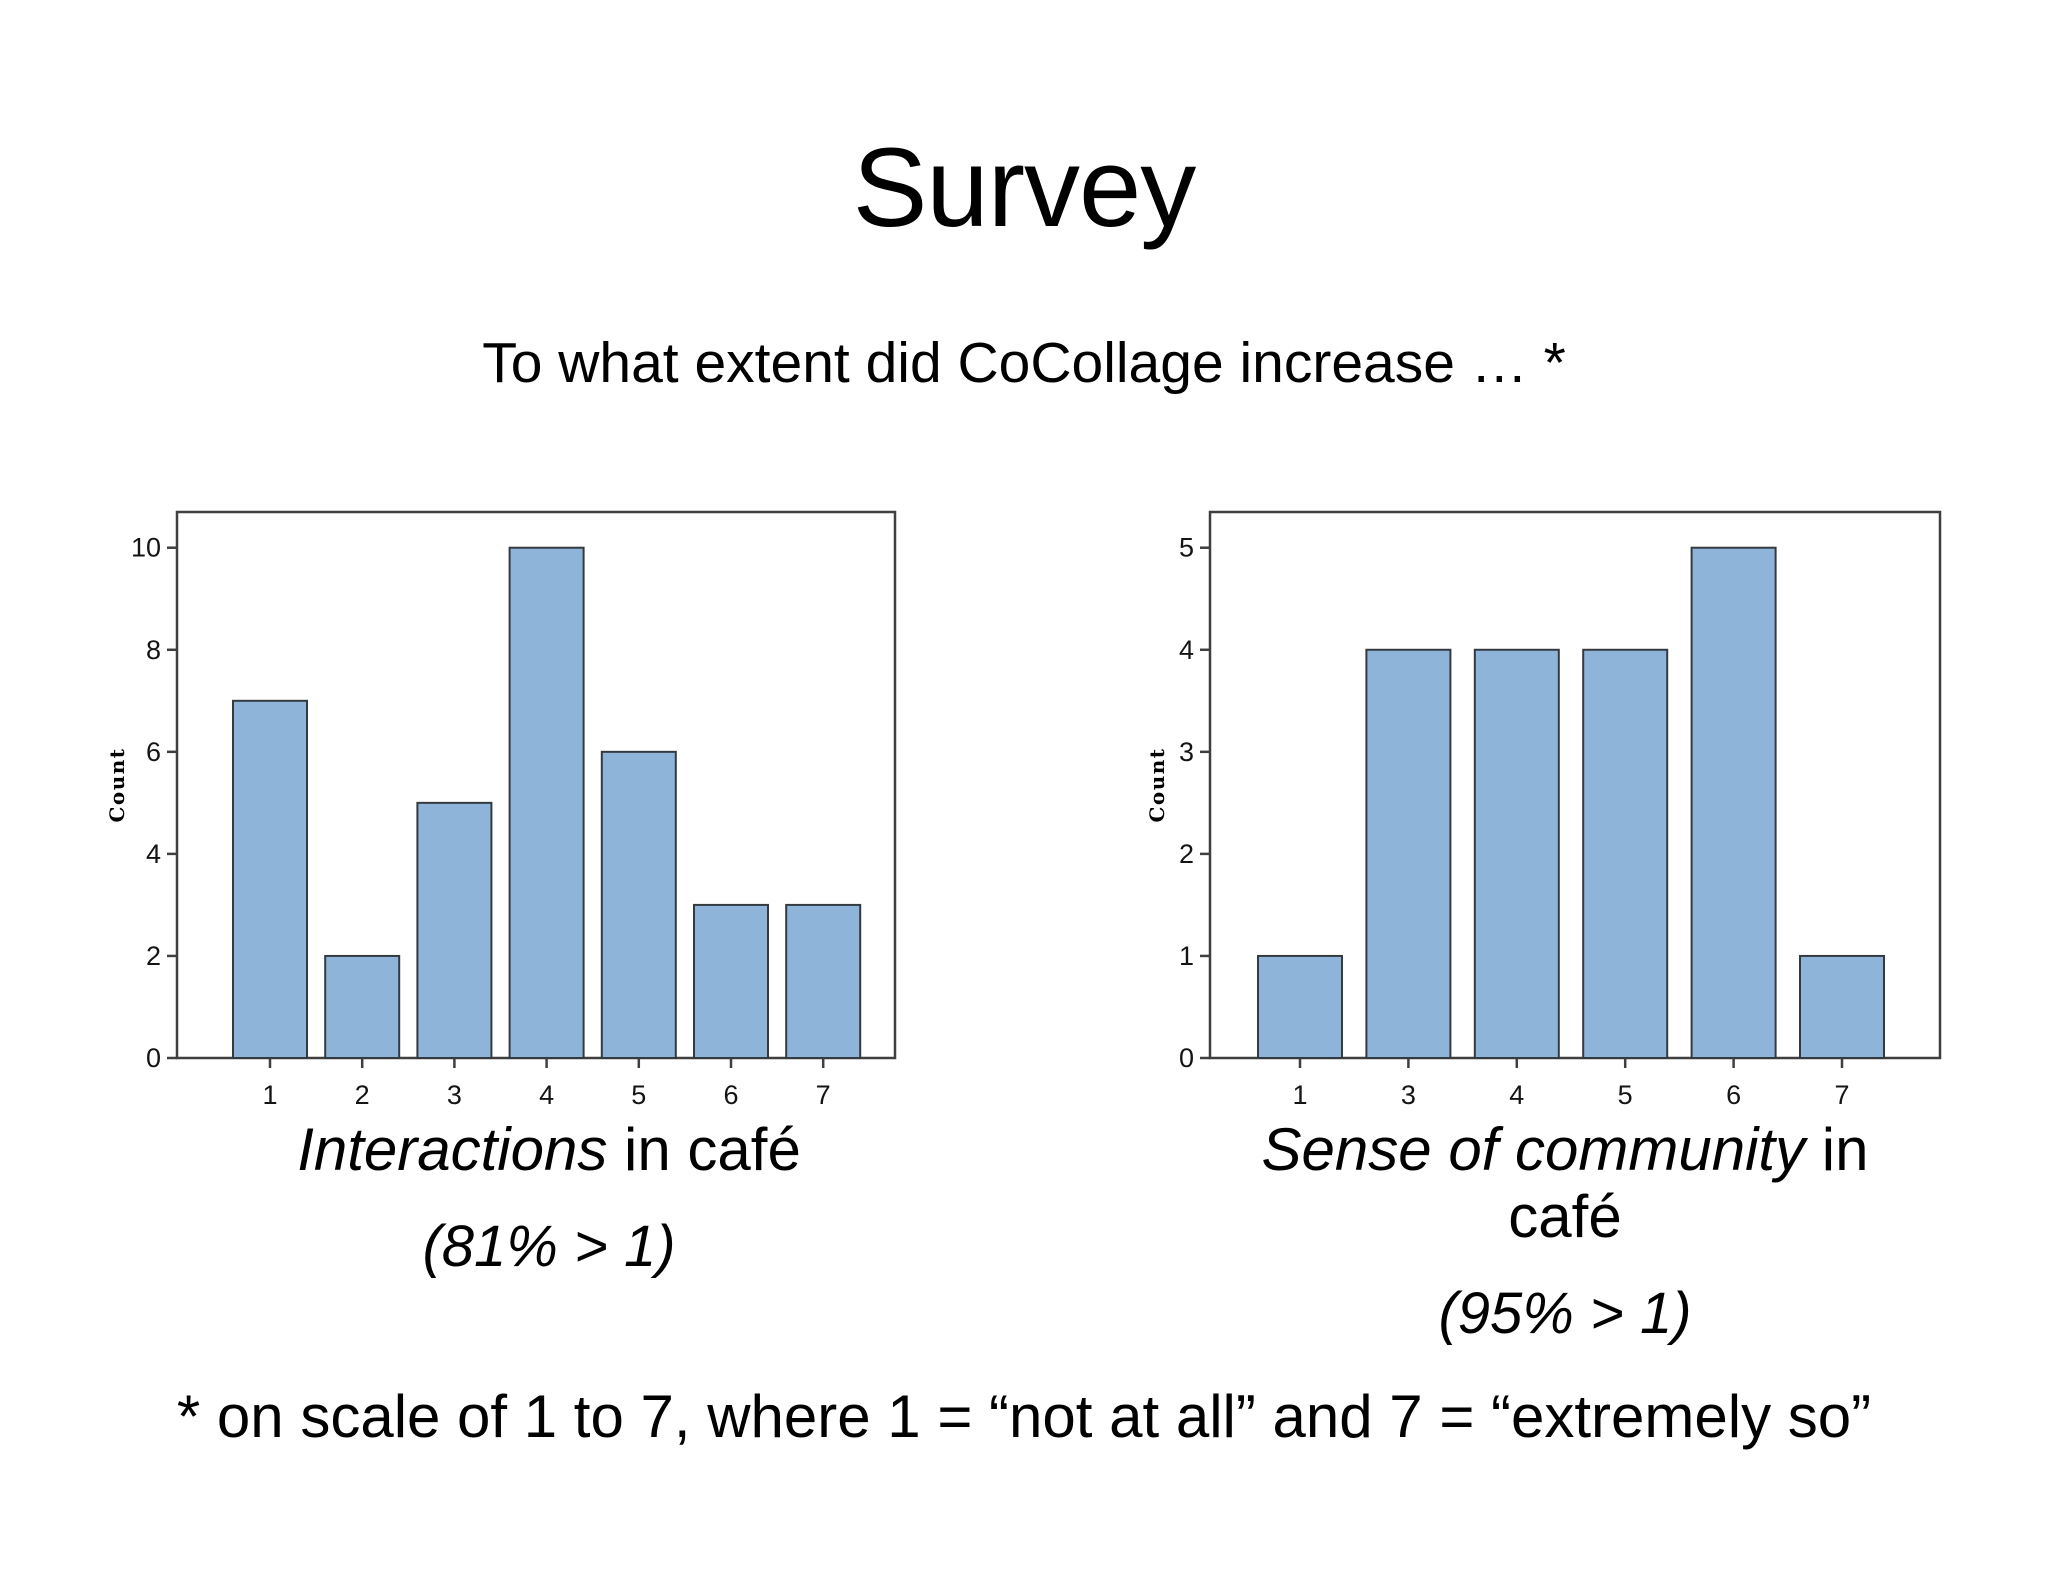 The image size is (2048, 1582). I want to click on caption-line: Sense of community in café, so click(1565, 1183).